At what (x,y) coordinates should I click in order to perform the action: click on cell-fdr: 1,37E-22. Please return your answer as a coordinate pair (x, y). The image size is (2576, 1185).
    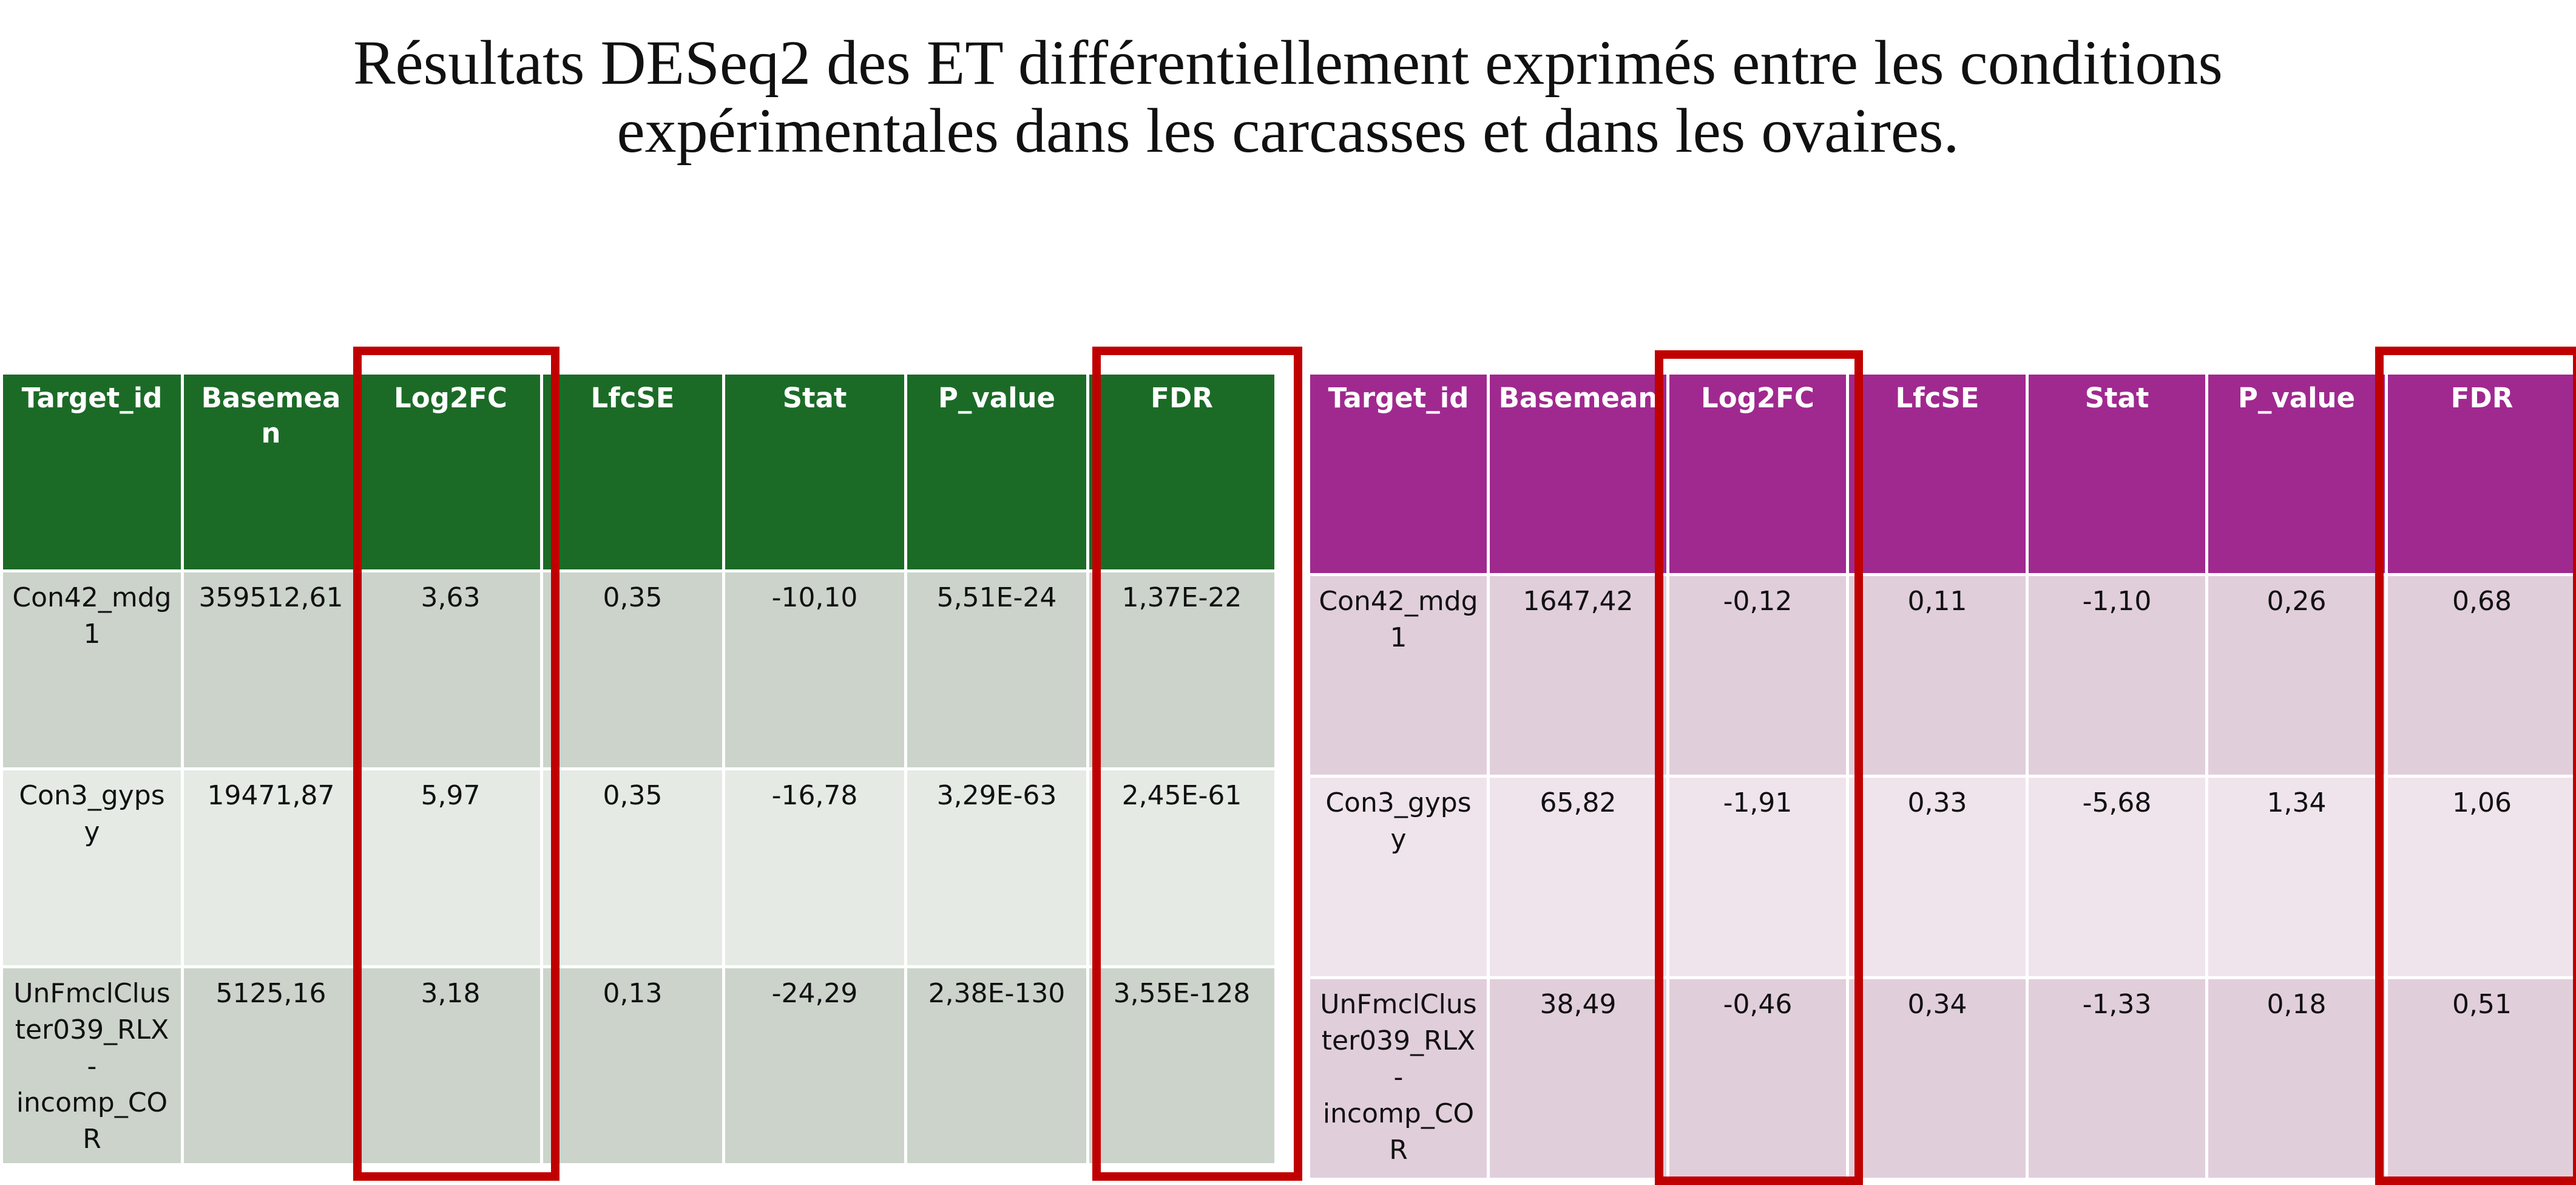
    Looking at the image, I should click on (1181, 669).